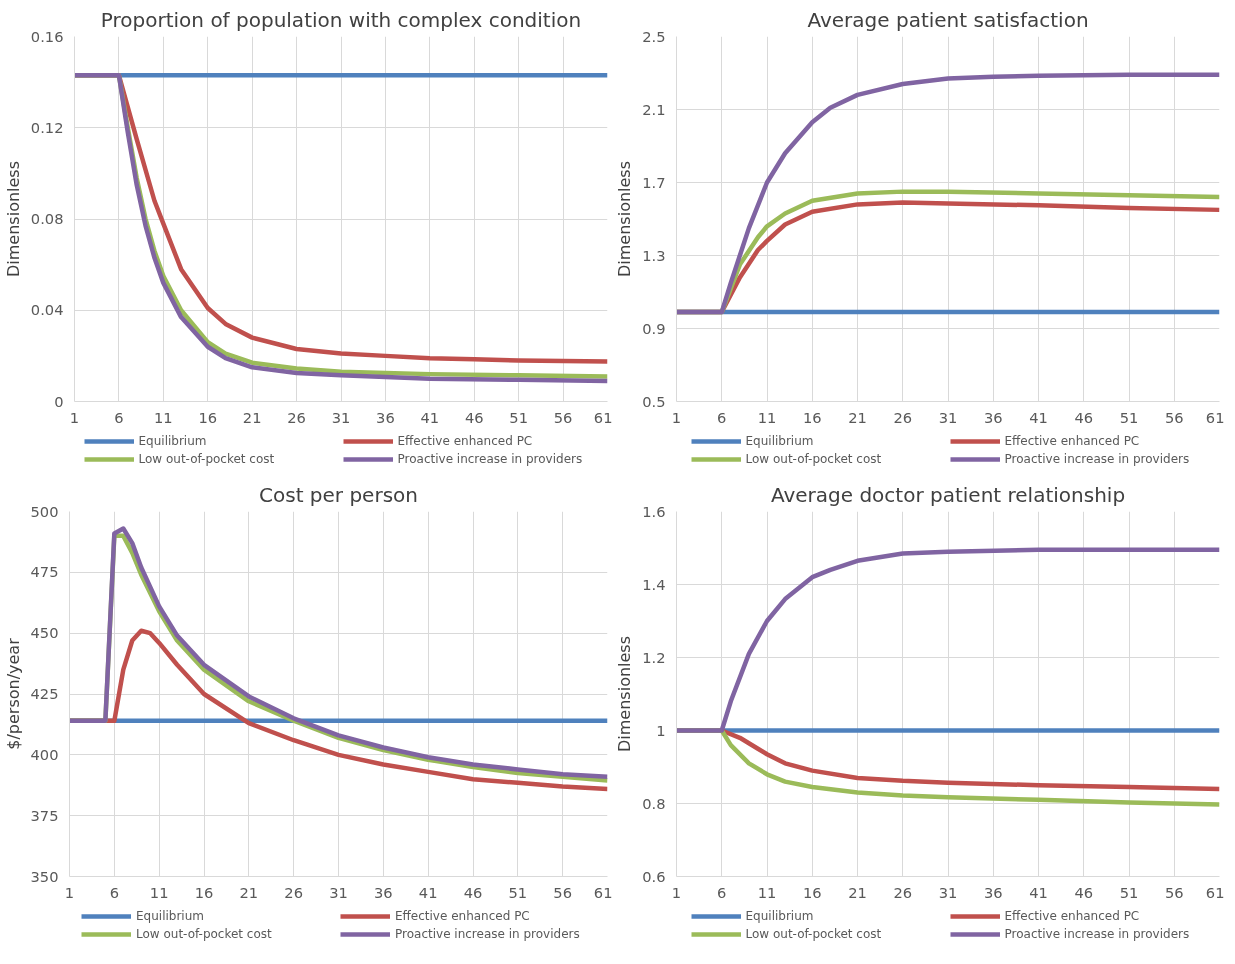 The height and width of the screenshot is (964, 1235). I want to click on y-tick-label: 1.2, so click(654, 657).